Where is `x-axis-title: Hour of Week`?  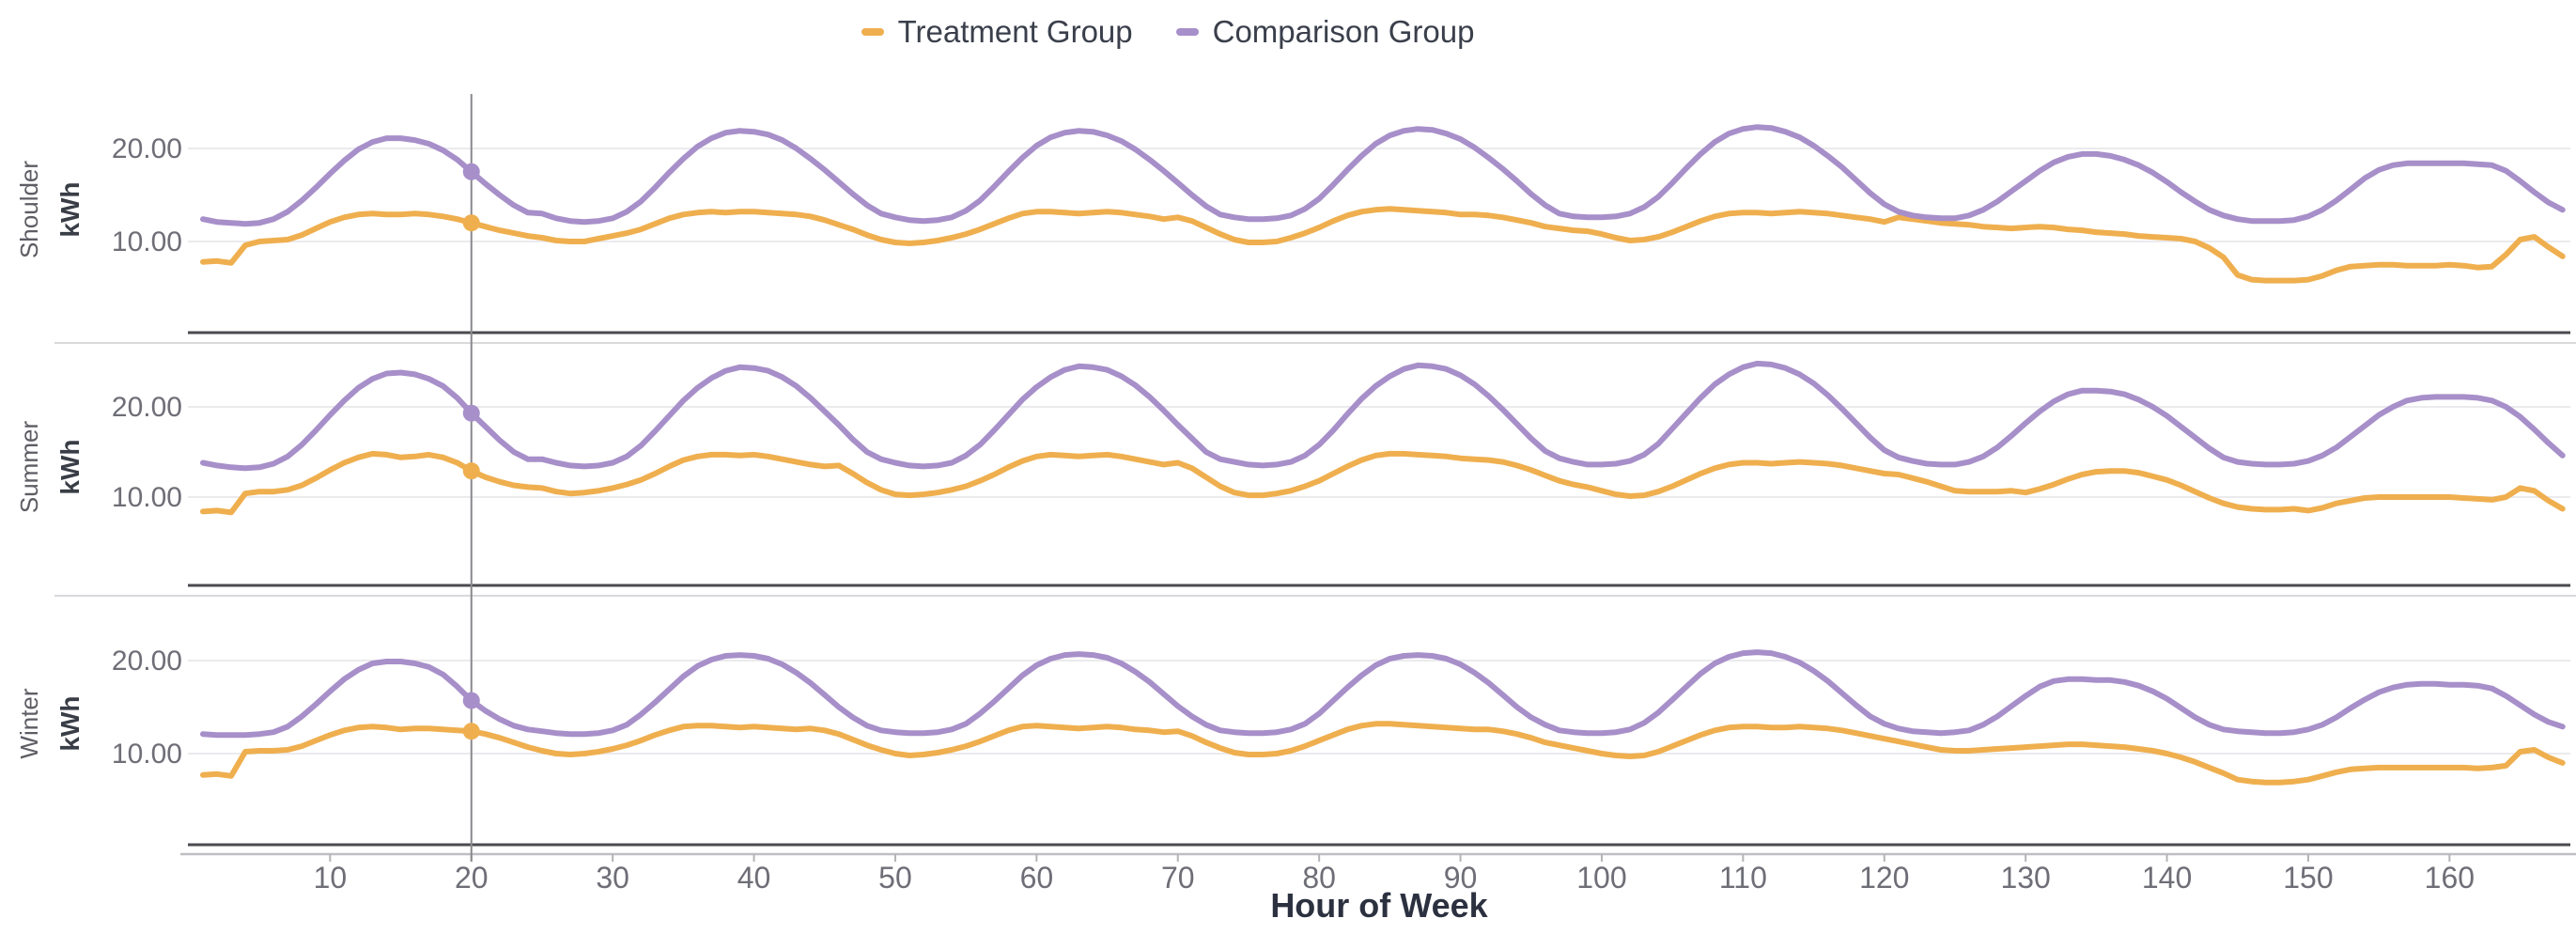
x-axis-title: Hour of Week is located at coordinates (1379, 906).